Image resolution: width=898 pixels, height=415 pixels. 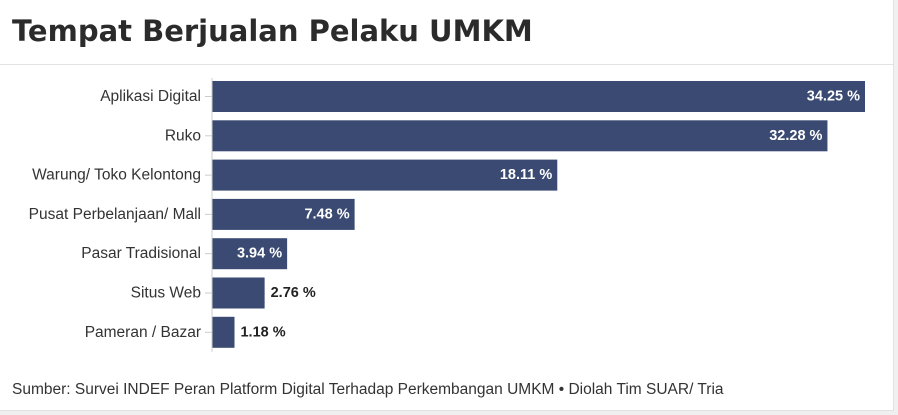 What do you see at coordinates (833, 97) in the screenshot?
I see `data-label: 34.25 %` at bounding box center [833, 97].